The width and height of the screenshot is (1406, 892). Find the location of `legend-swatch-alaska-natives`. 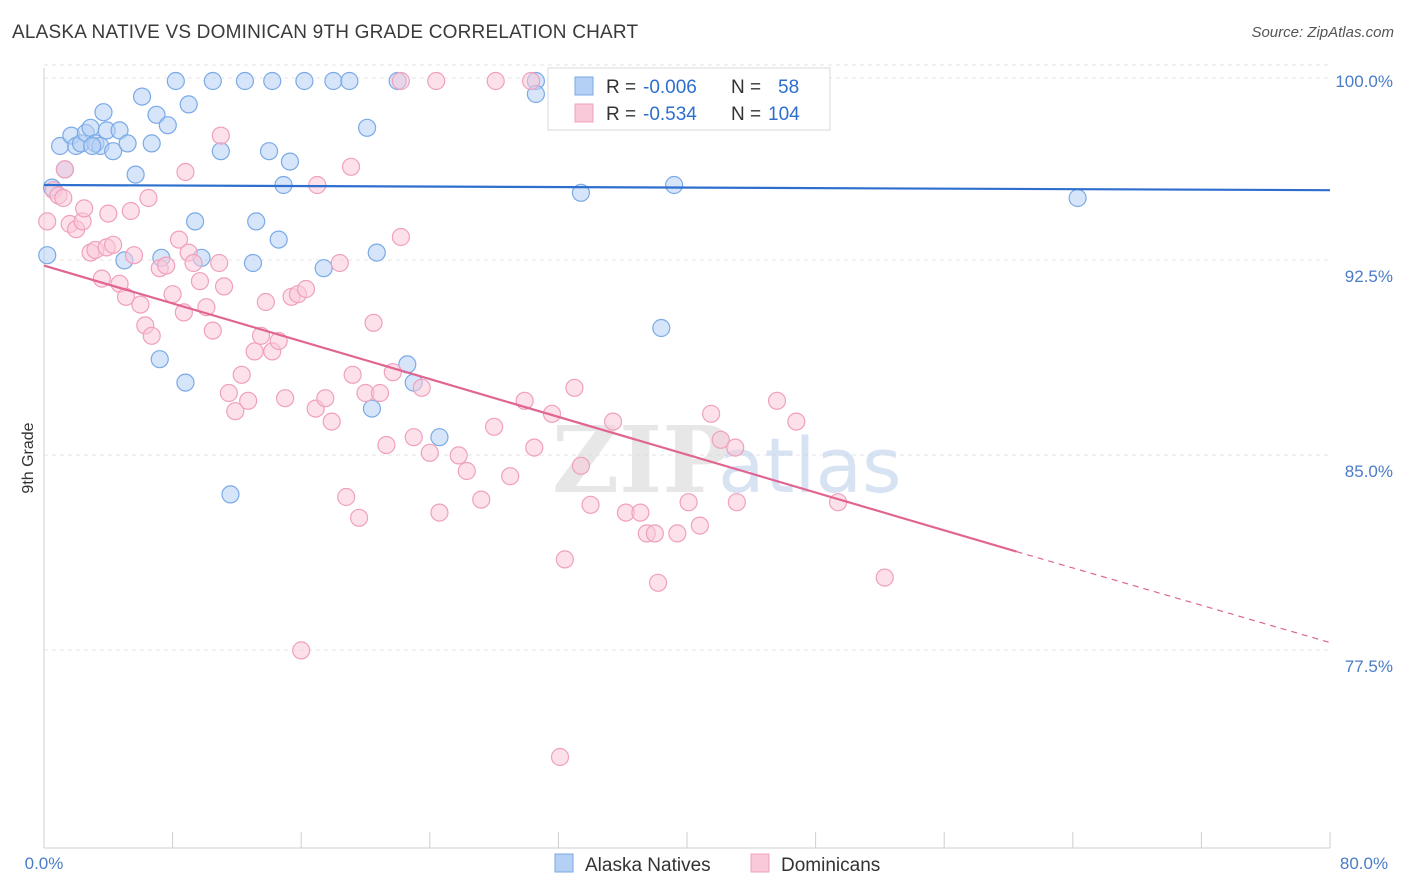

legend-swatch-alaska-natives is located at coordinates (584, 86).